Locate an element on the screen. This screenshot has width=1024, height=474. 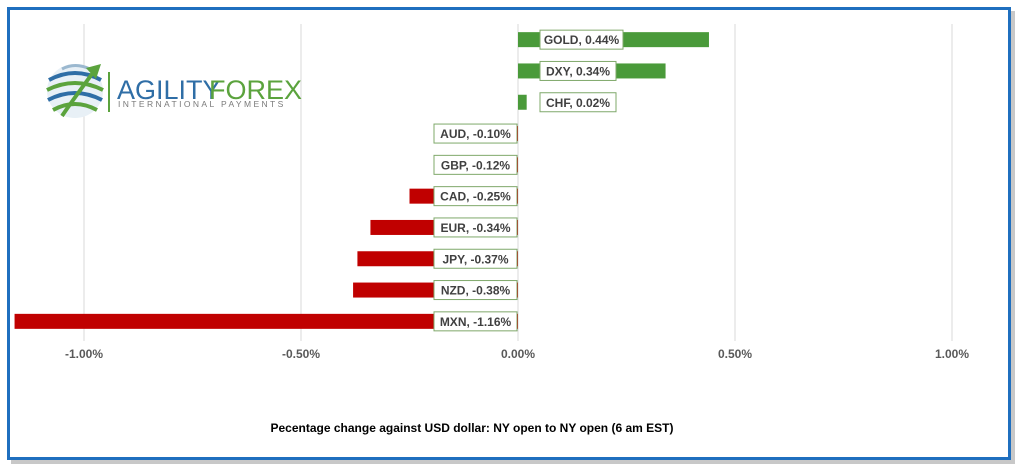
x-tick-label: 0.00% is located at coordinates (518, 354).